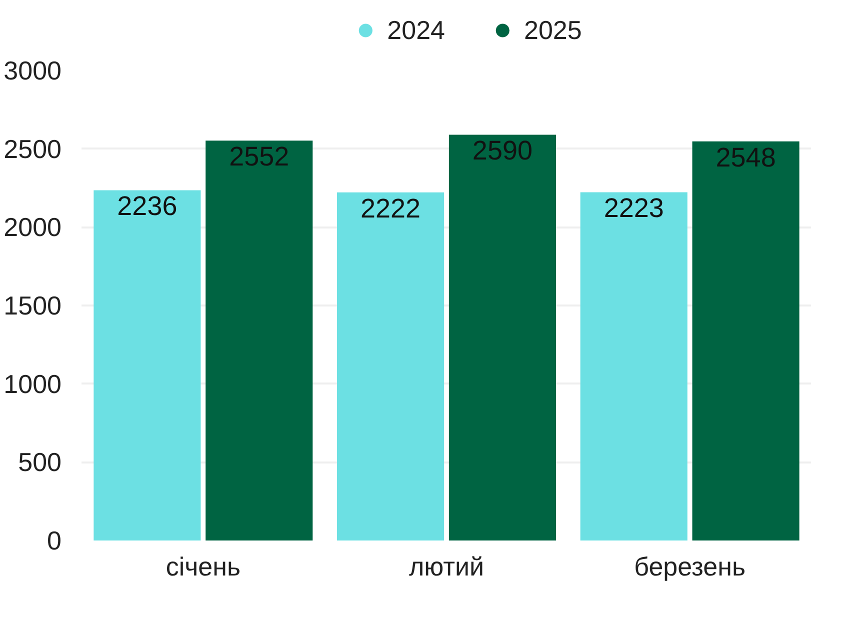 The image size is (849, 624). I want to click on y-tick-label: 2500, so click(33, 149).